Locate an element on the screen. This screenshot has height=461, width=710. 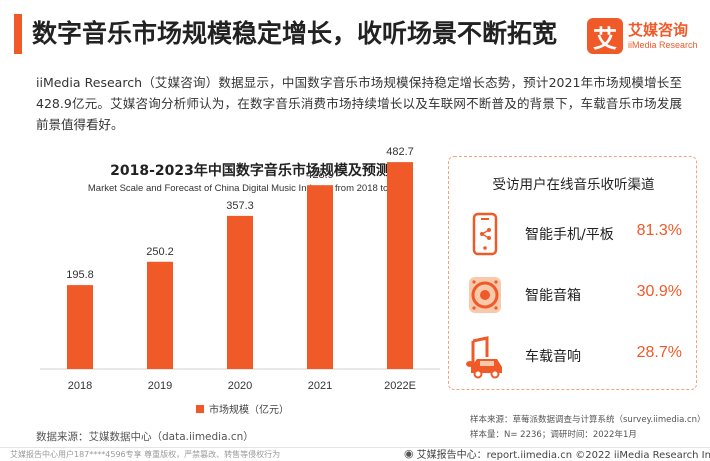
logo-mark: 艾 is located at coordinates (605, 36).